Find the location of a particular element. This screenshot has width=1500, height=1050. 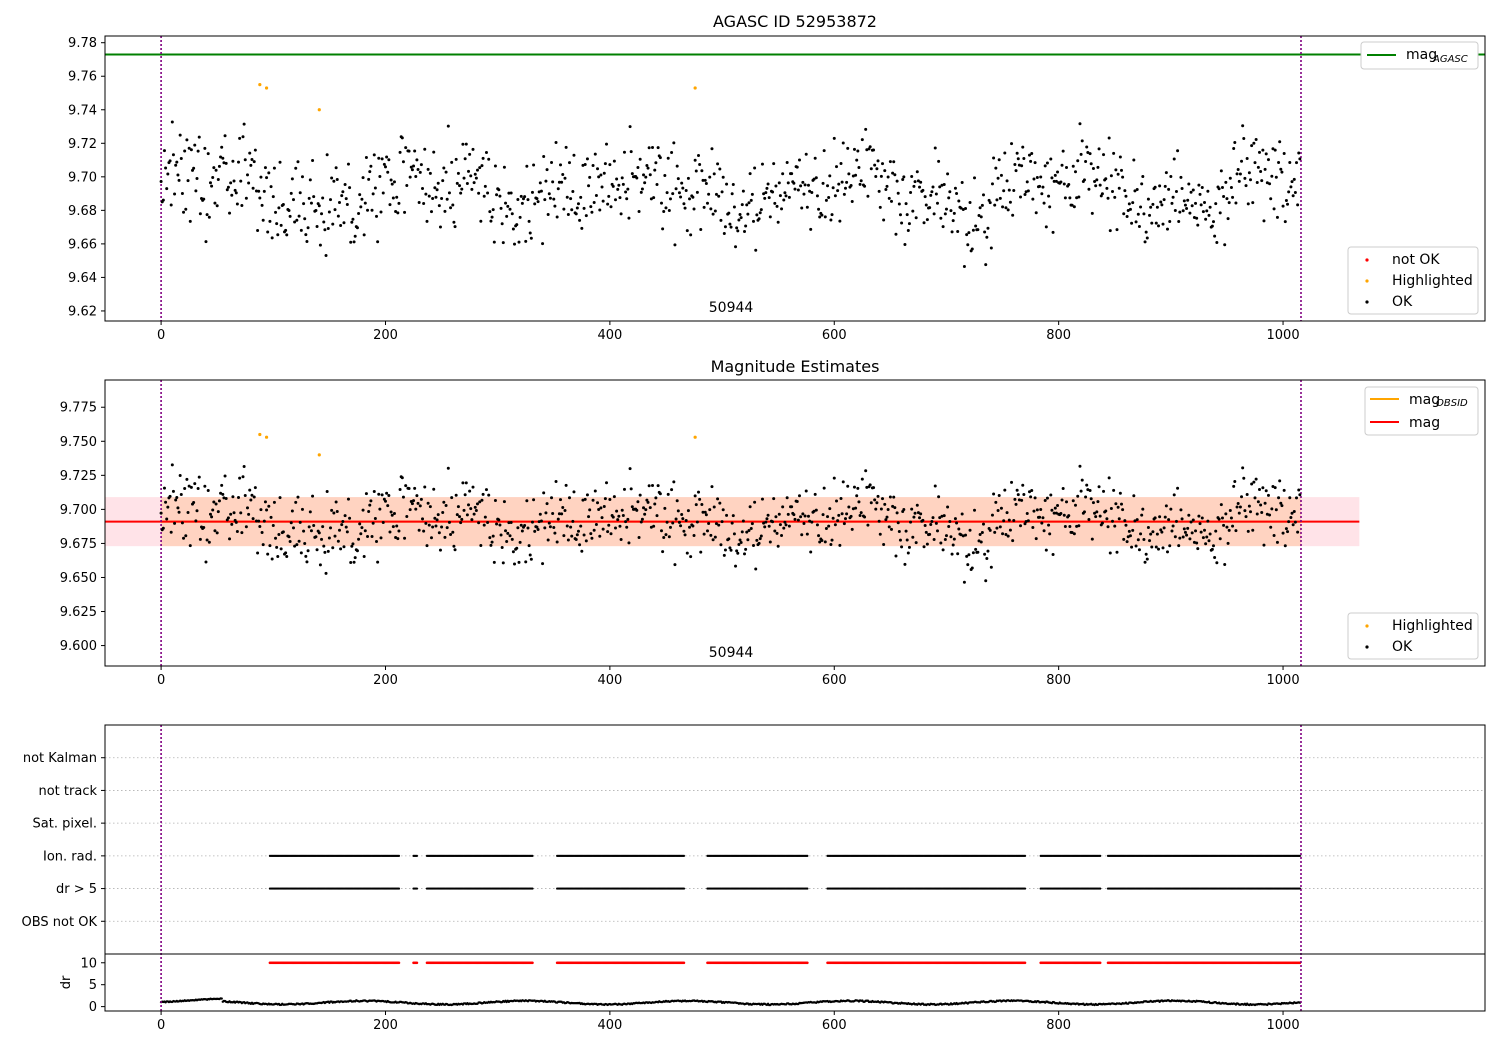

dr-gt5-flag-point is located at coordinates (1025, 888).